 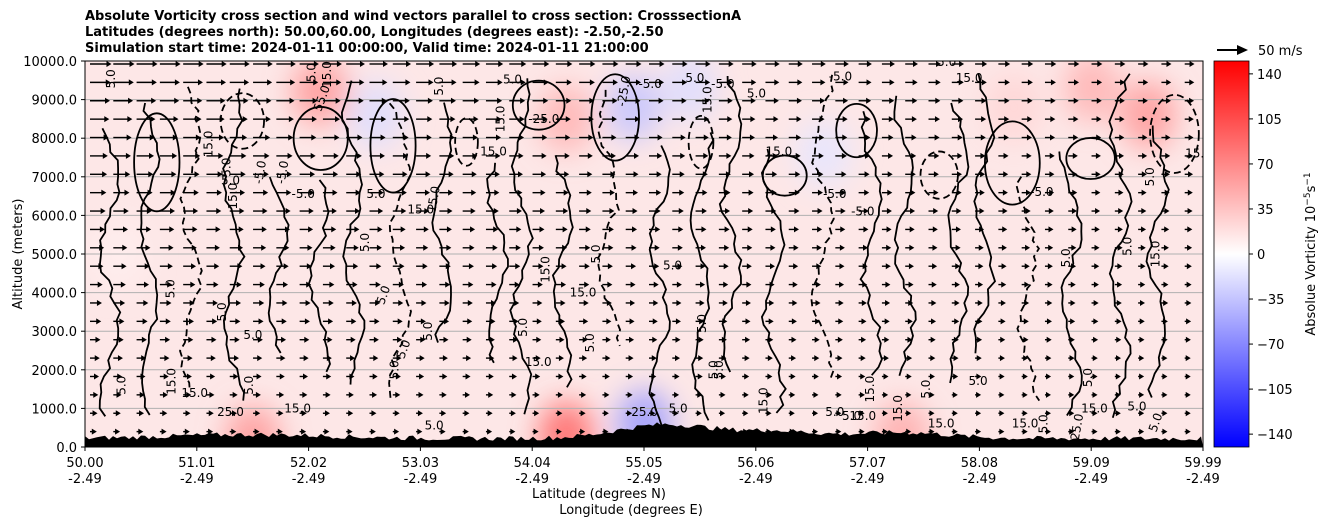 I want to click on contour-label: 55.0, so click(x=1279, y=98).